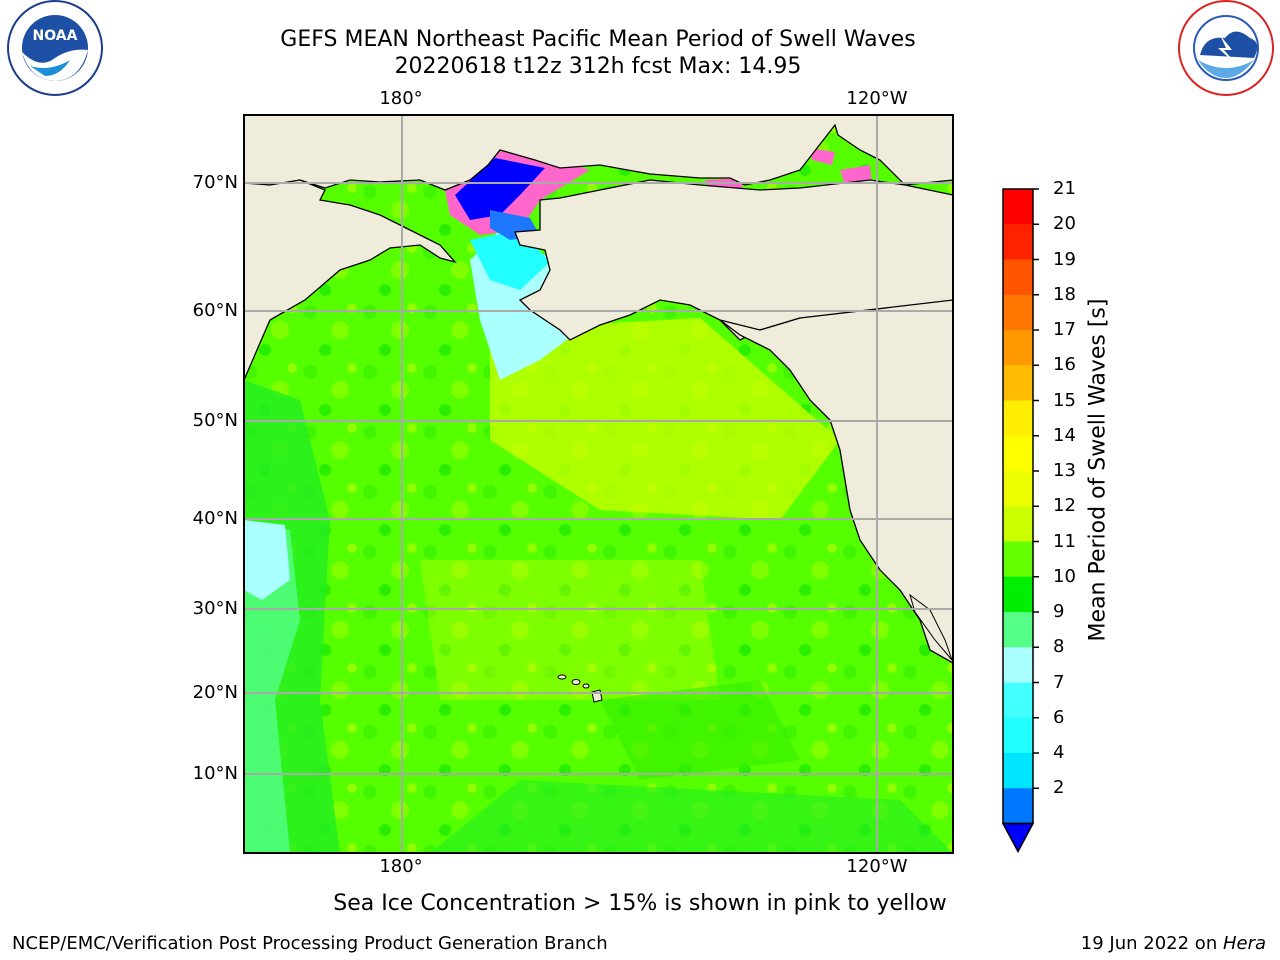 Image resolution: width=1280 pixels, height=960 pixels. What do you see at coordinates (1064, 188) in the screenshot?
I see `colorbar-tick-label: 21` at bounding box center [1064, 188].